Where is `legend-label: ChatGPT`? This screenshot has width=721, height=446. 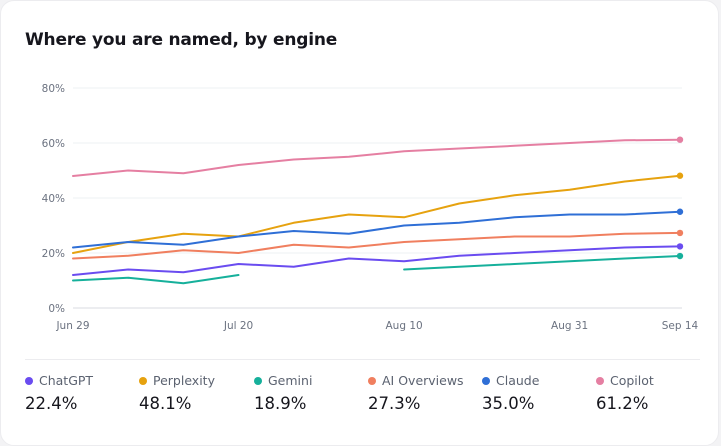 legend-label: ChatGPT is located at coordinates (66, 380).